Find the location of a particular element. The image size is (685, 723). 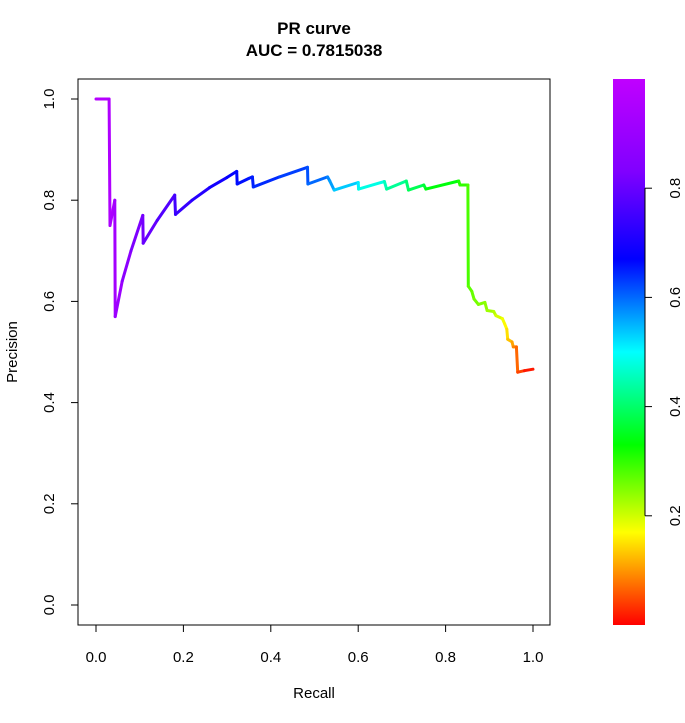

x-axis: 0.0 0.2 0.4 0.6 0.8 1.0 is located at coordinates (315, 645).